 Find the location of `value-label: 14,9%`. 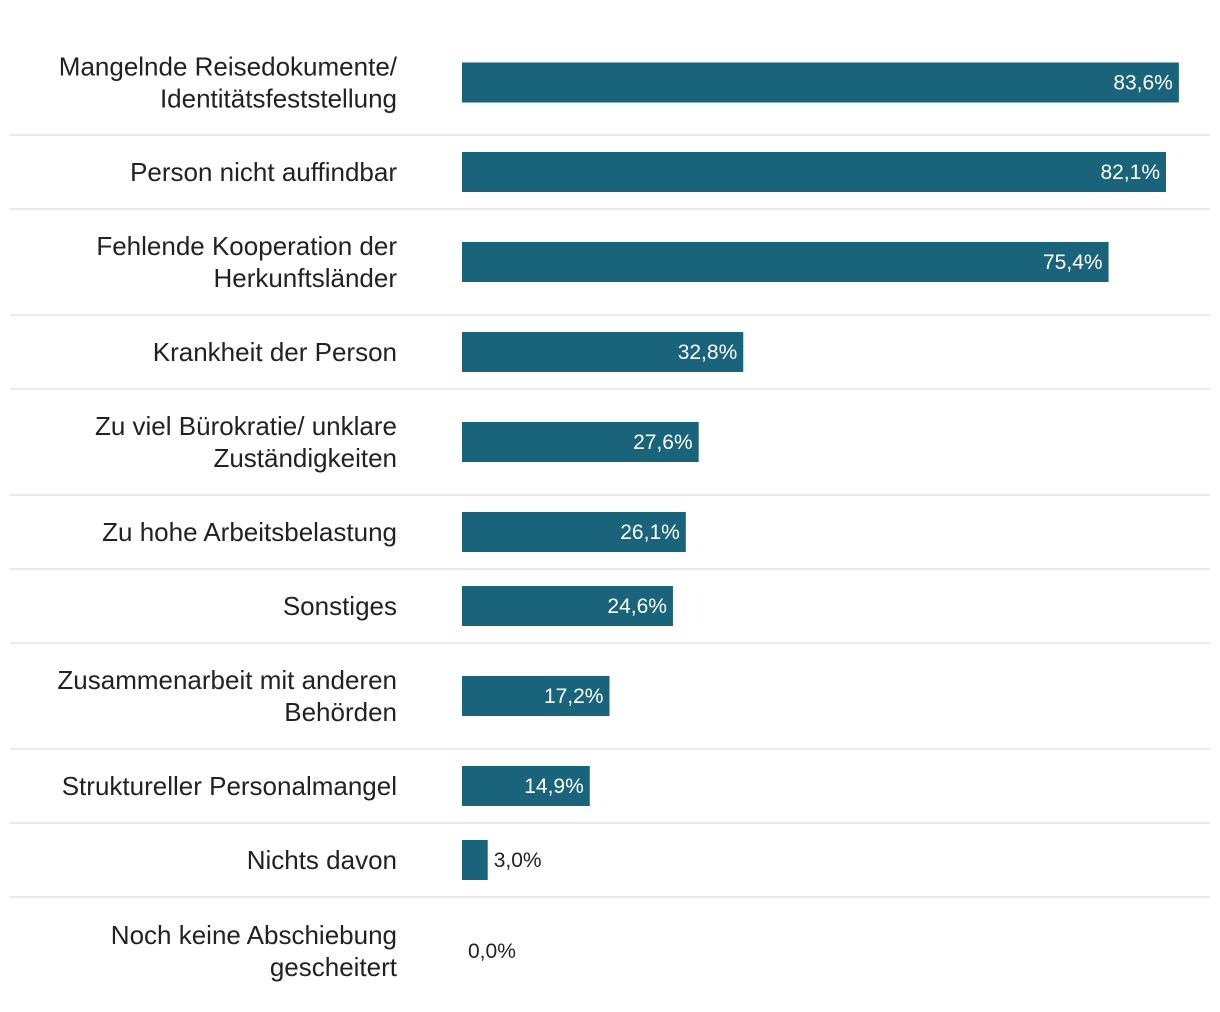

value-label: 14,9% is located at coordinates (554, 786).